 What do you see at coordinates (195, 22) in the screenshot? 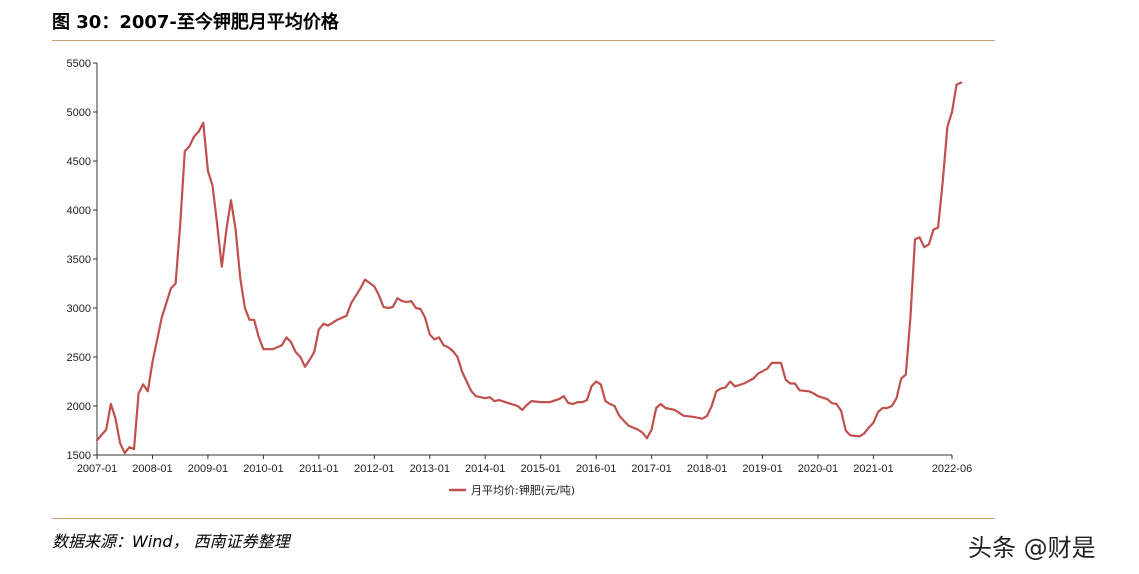
I see `figure-title: 图 30：2007-至今钾肥月平均价格` at bounding box center [195, 22].